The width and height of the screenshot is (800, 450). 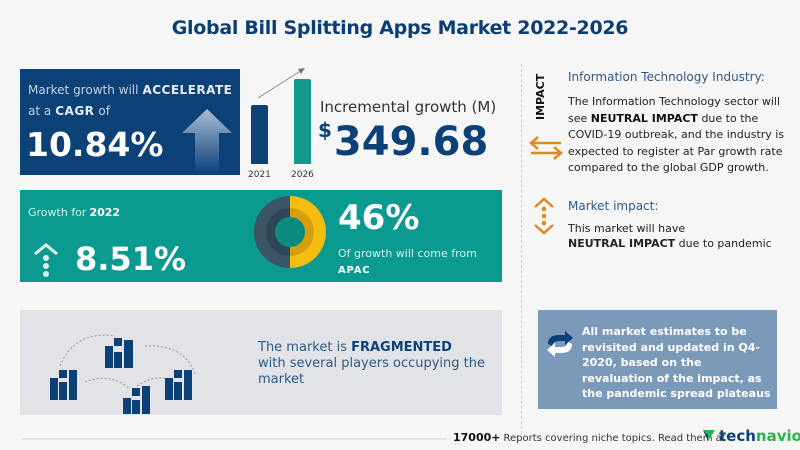 What do you see at coordinates (122, 374) in the screenshot?
I see `buildings-icon` at bounding box center [122, 374].